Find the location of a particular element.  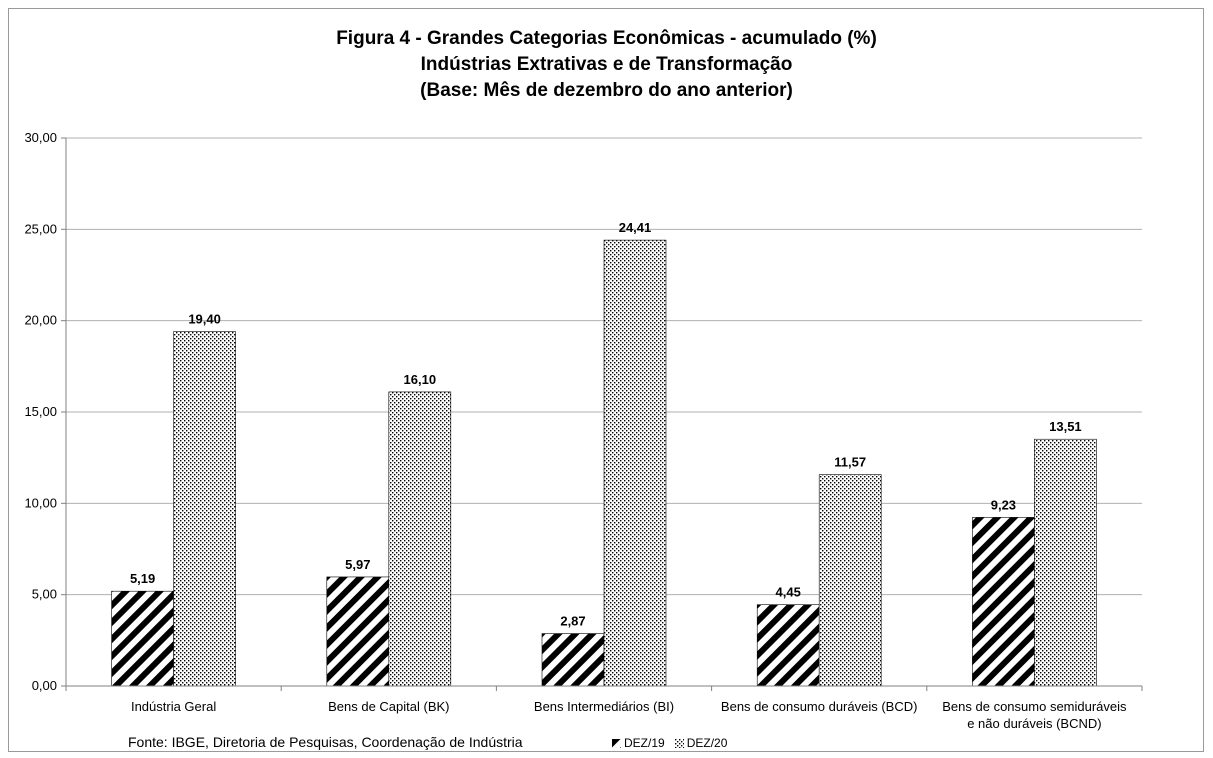

x-category-label: Indústria Geral is located at coordinates (173, 706).